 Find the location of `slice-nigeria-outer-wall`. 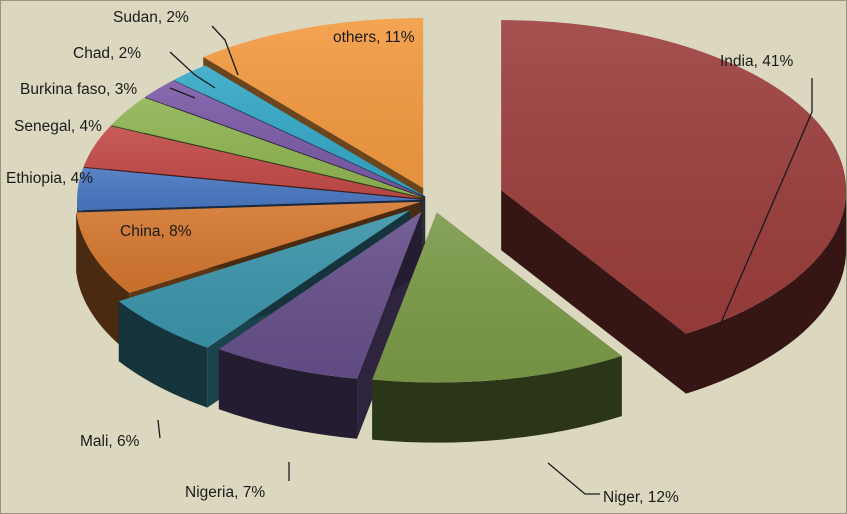

slice-nigeria-outer-wall is located at coordinates (288, 394).